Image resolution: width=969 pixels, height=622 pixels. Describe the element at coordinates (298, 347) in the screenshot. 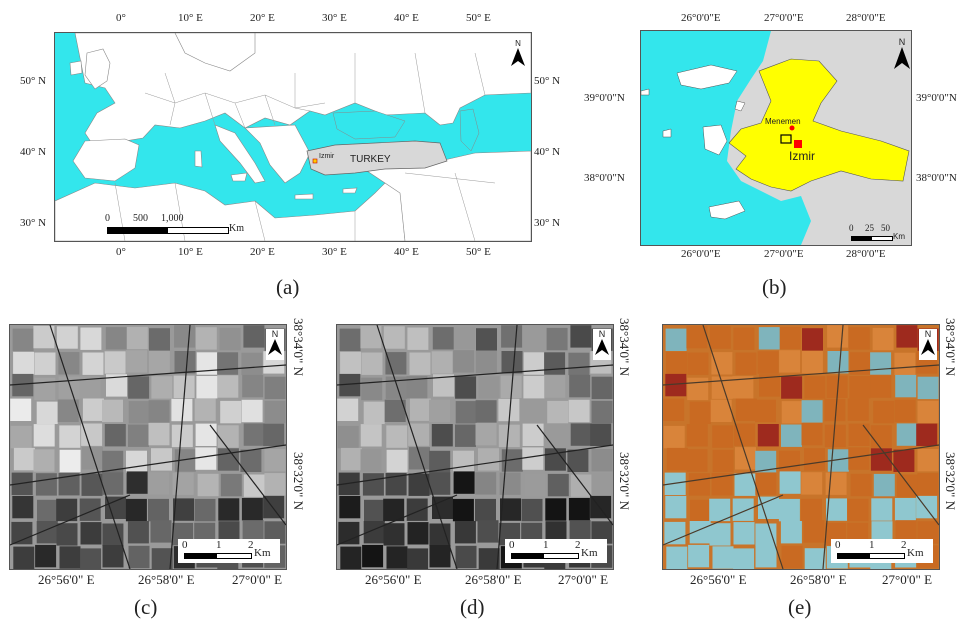

I see `lat-label: 38°34'0" N` at that location.